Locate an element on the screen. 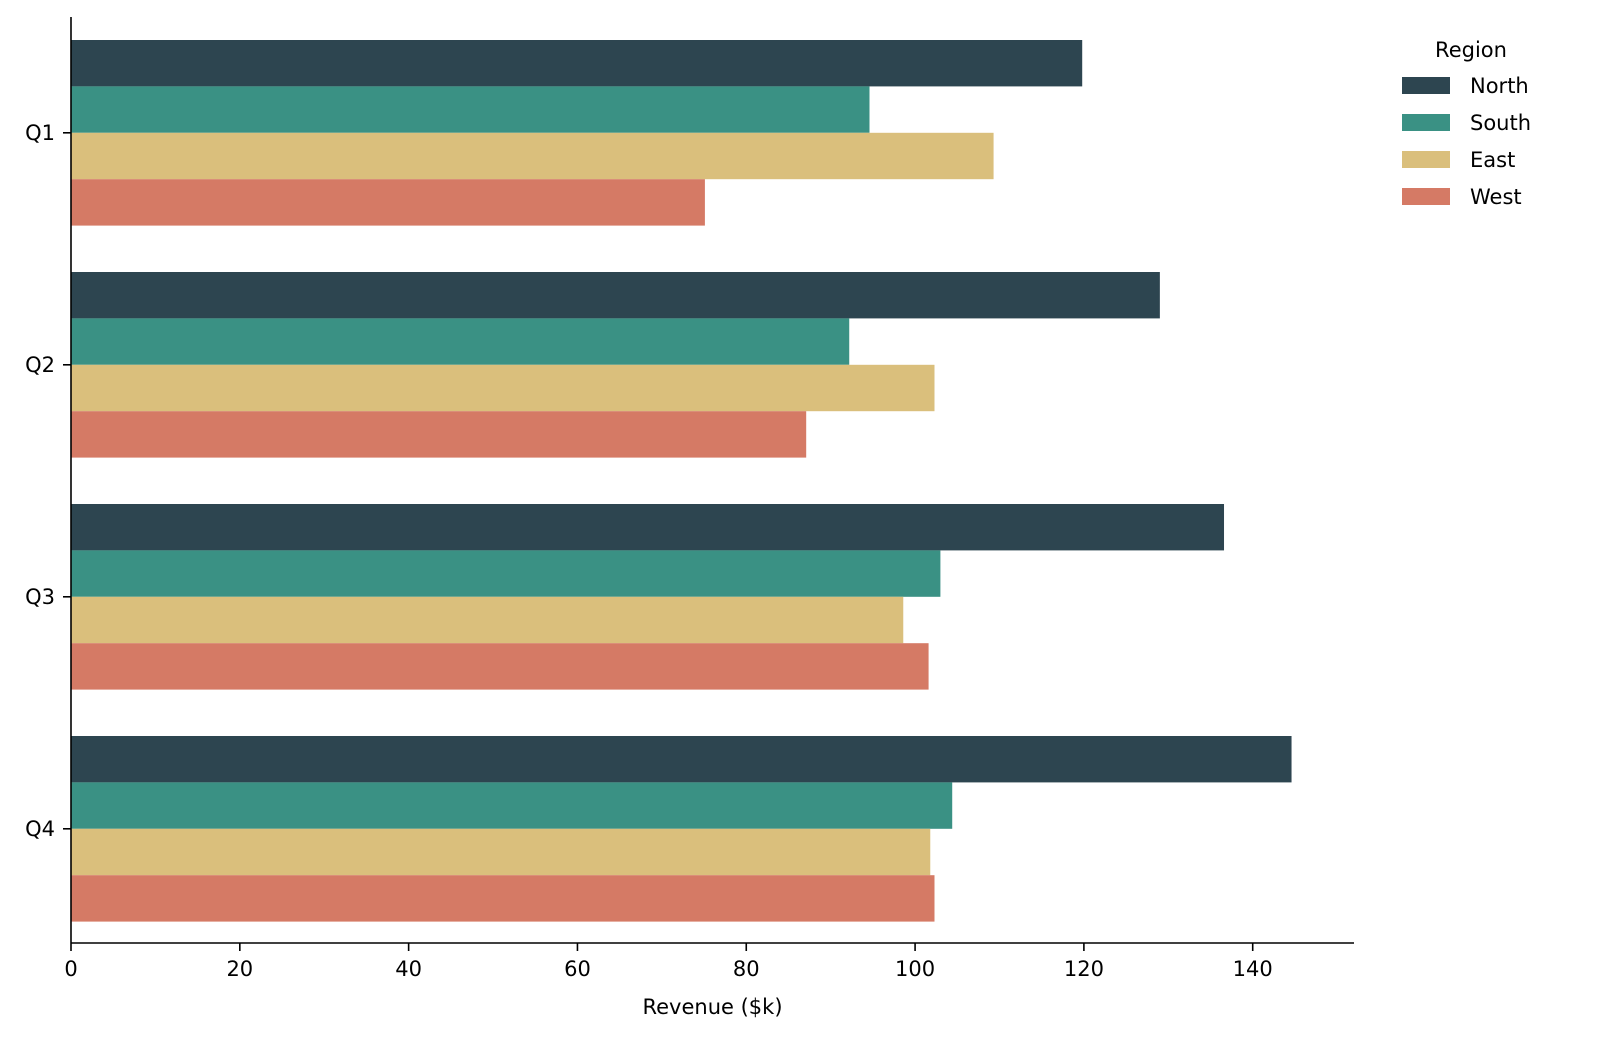 Image resolution: width=1602 pixels, height=1061 pixels. bar-q2-south is located at coordinates (460, 341).